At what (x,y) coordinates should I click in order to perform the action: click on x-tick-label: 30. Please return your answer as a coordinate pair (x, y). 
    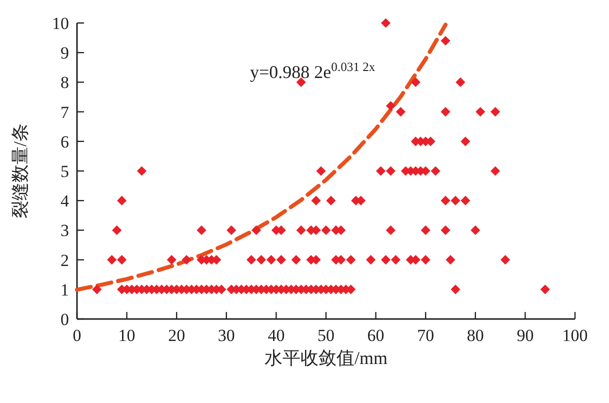
    Looking at the image, I should click on (226, 335).